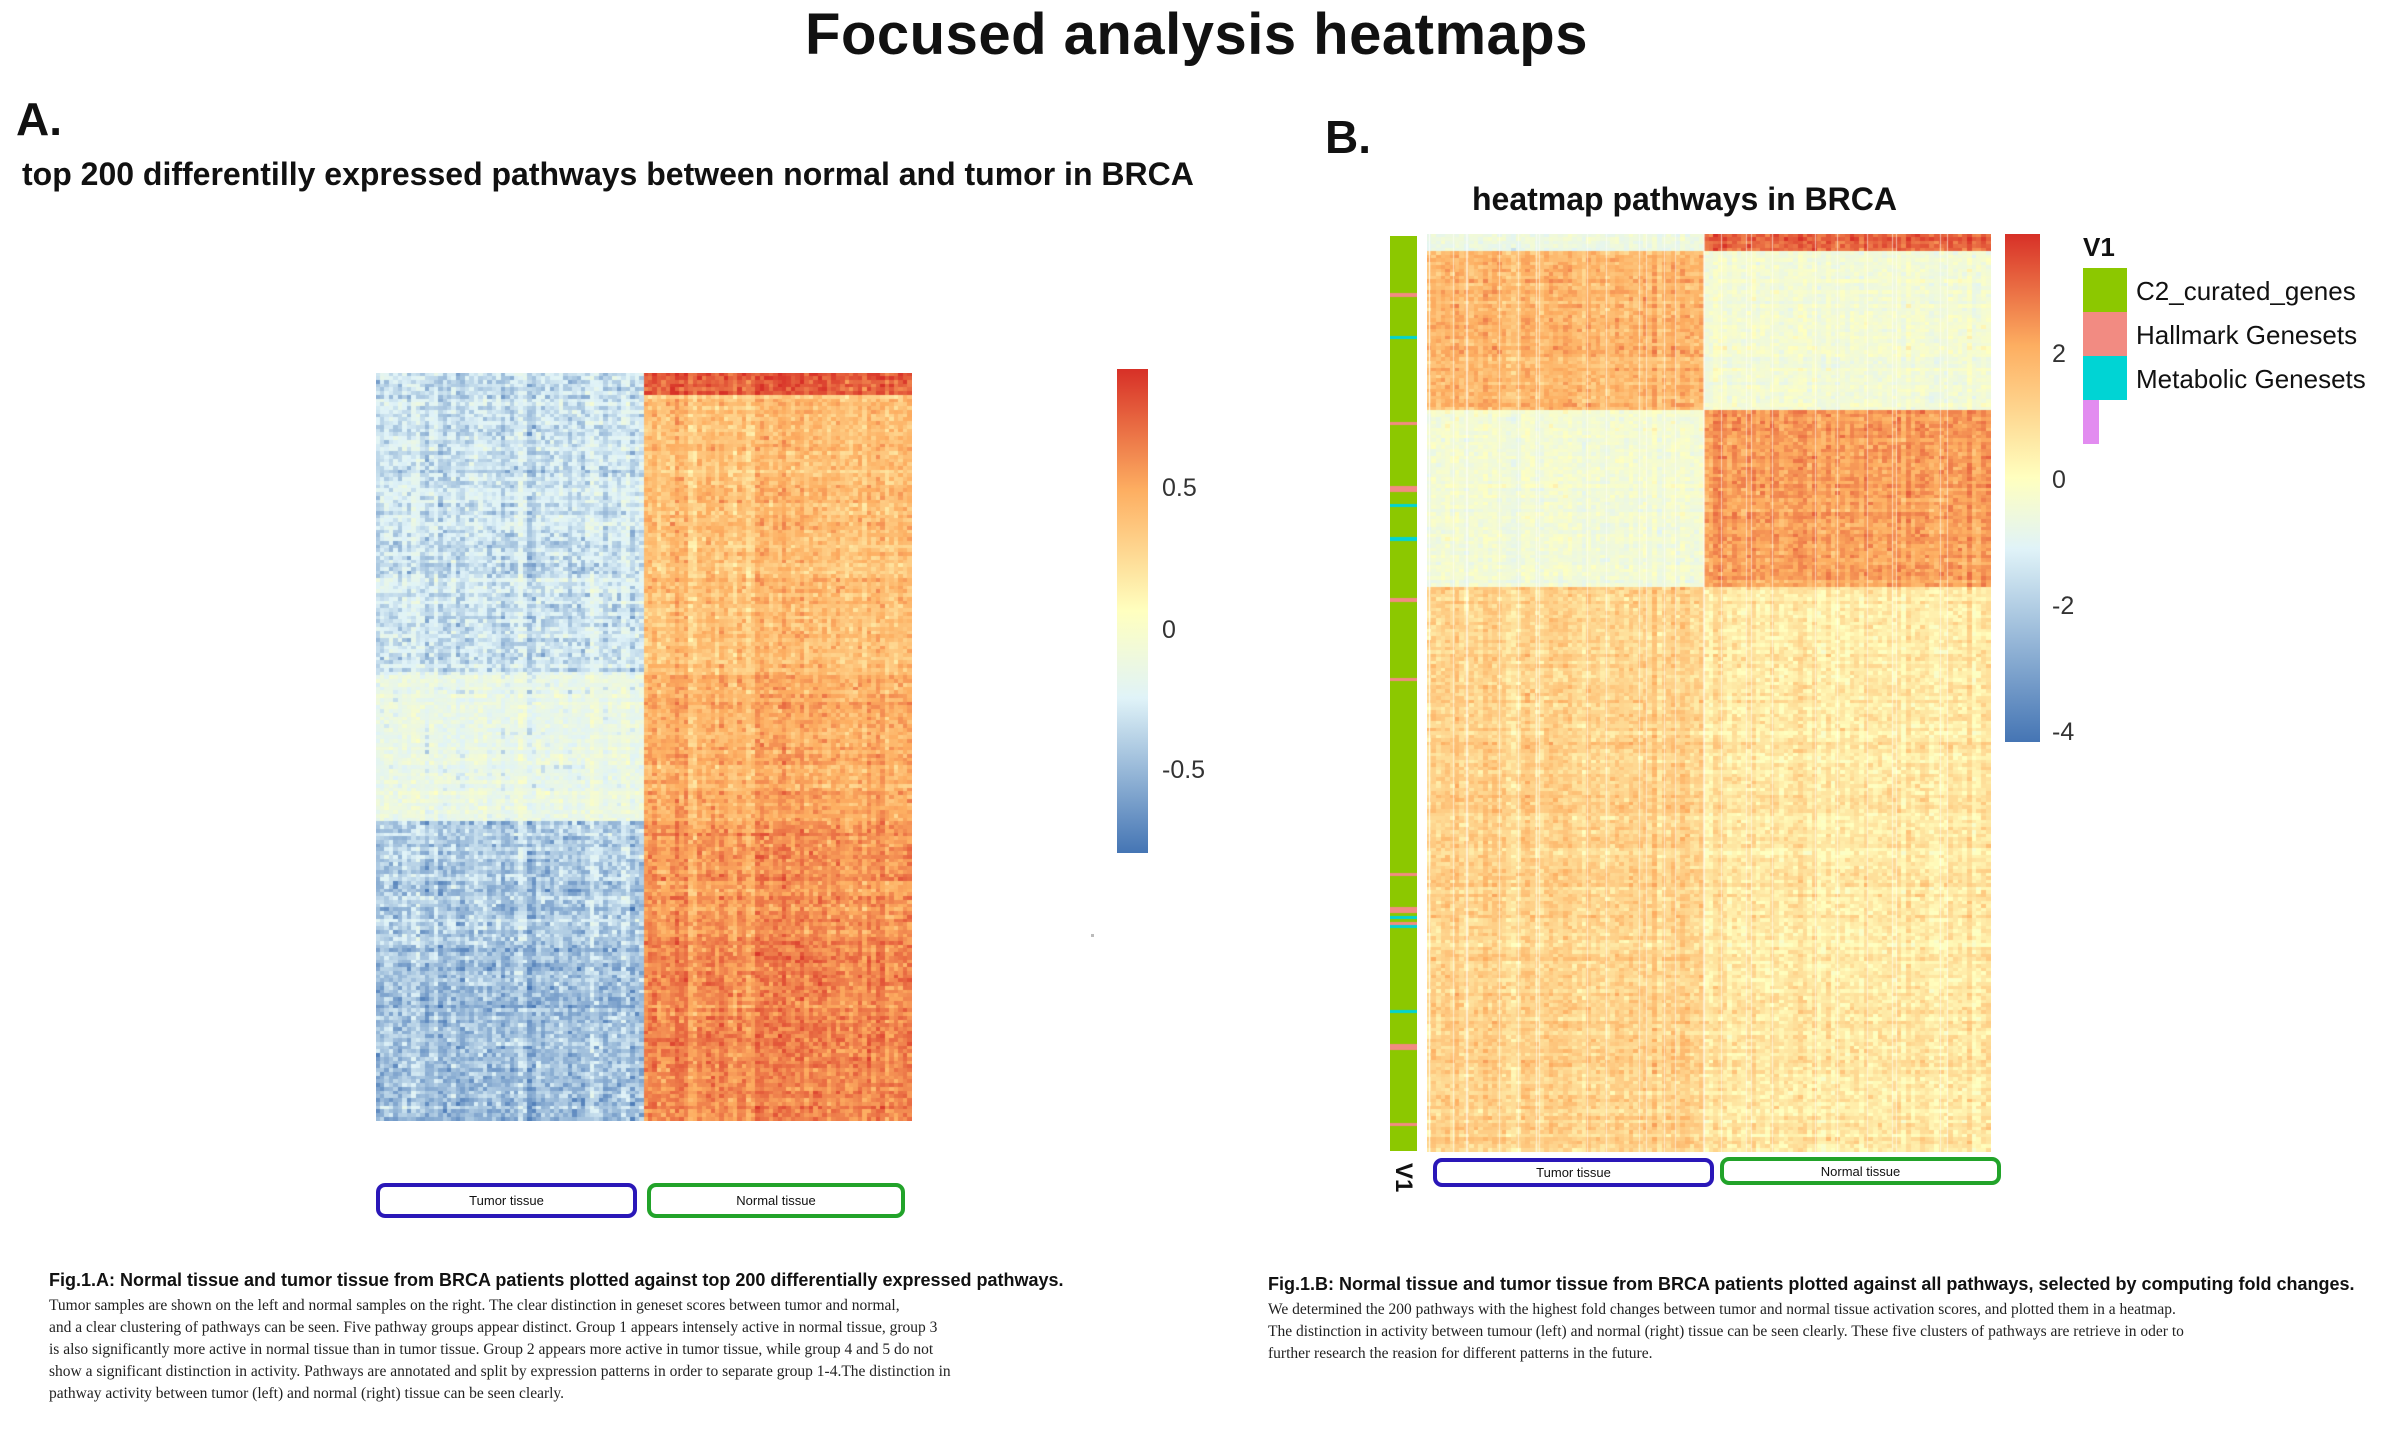 This screenshot has height=1431, width=2393. I want to click on color-scale-b, so click(2022, 488).